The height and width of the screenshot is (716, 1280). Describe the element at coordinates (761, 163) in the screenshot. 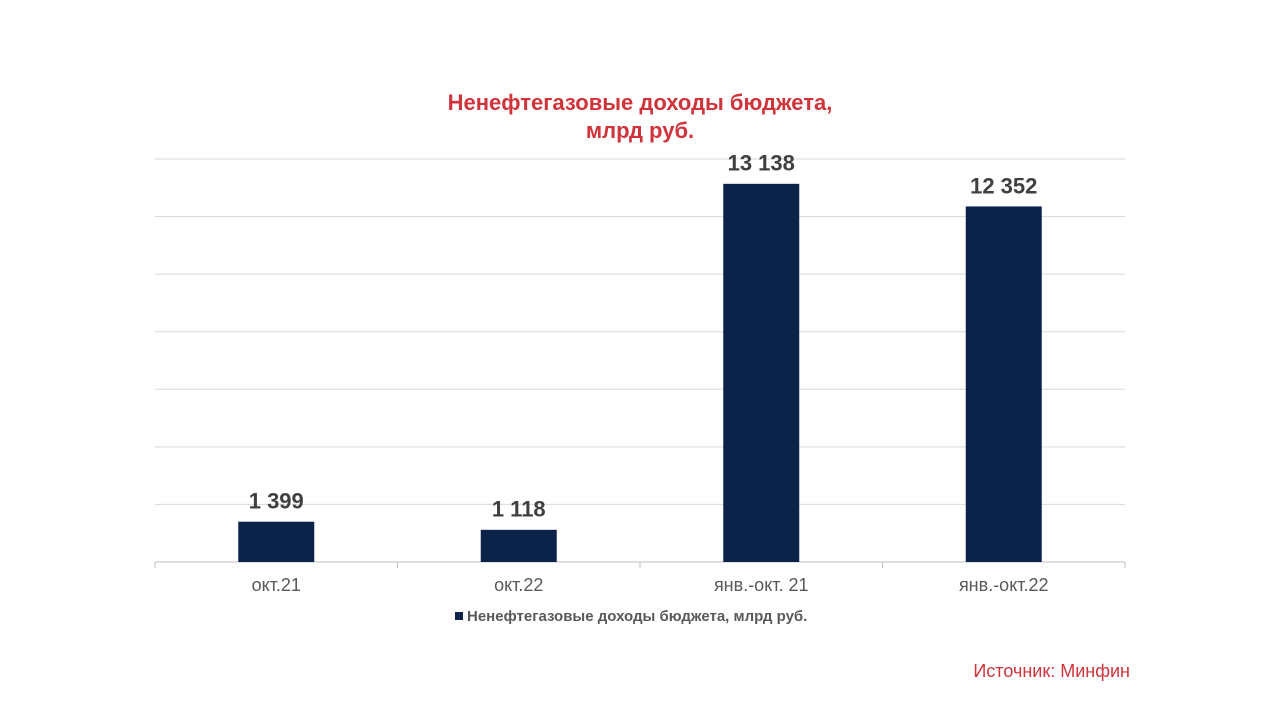

I see `data-label: 13 138` at that location.